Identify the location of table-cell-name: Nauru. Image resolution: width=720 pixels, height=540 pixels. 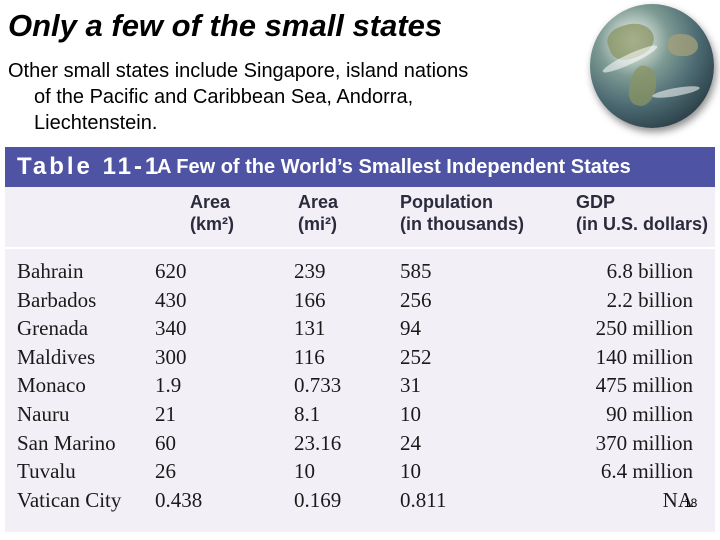
(43, 414).